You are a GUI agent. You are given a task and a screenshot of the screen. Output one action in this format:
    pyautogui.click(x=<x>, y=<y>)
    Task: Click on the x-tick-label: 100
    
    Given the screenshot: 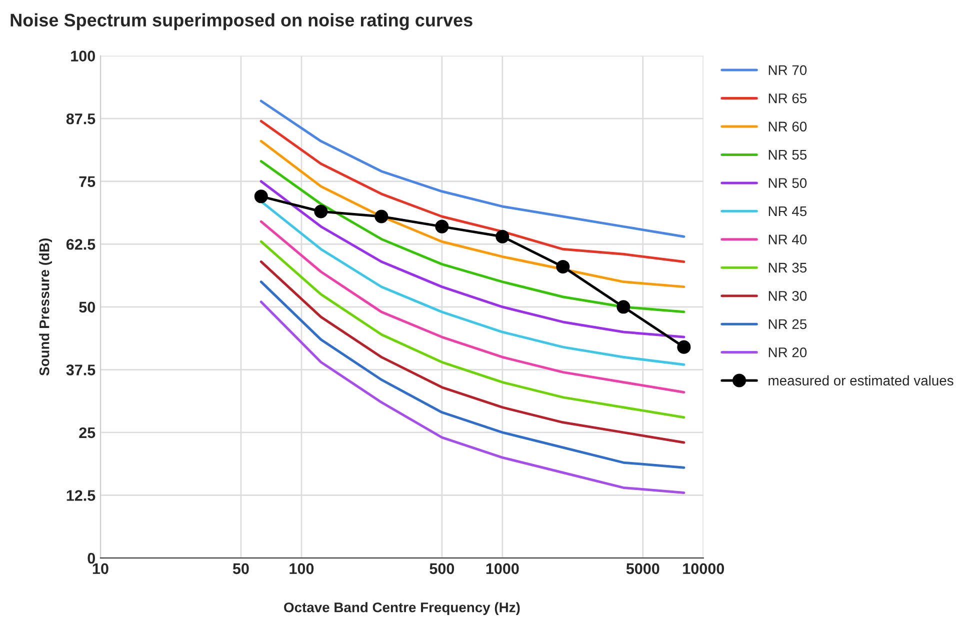 What is the action you would take?
    pyautogui.click(x=302, y=568)
    